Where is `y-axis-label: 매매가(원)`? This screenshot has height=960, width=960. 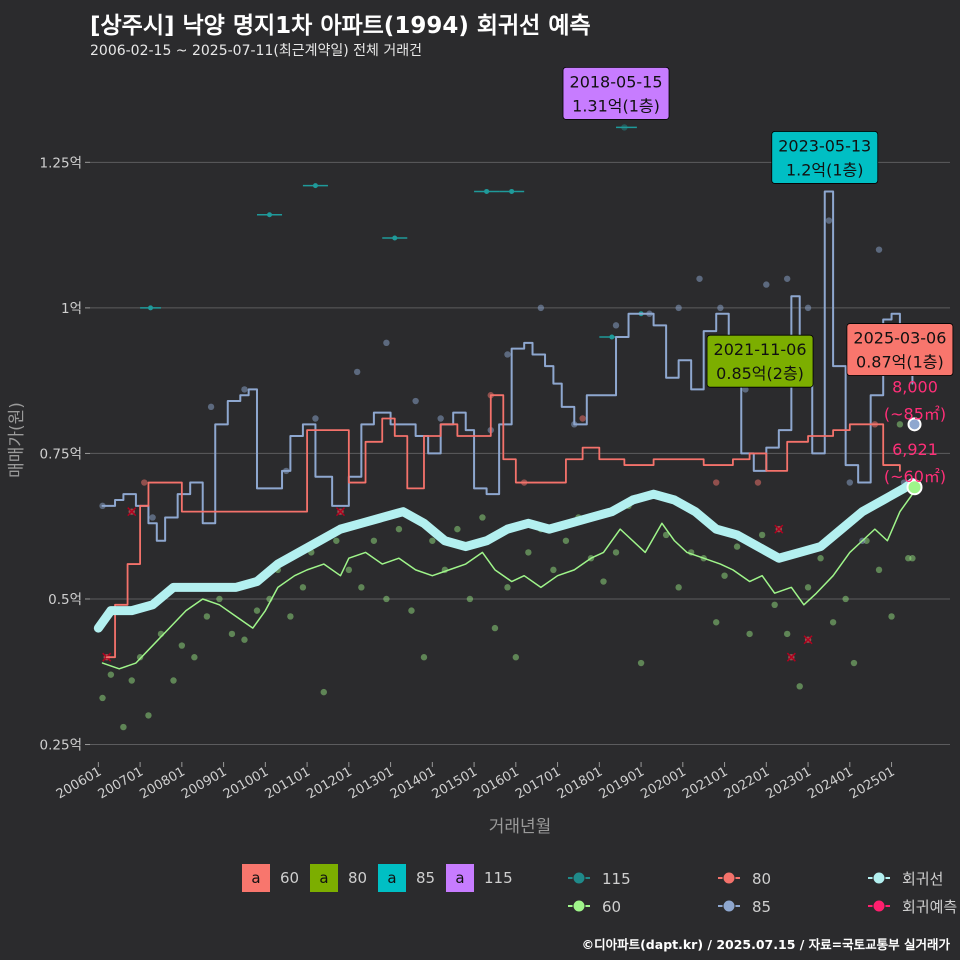
y-axis-label: 매매가(원) is located at coordinates (17, 440).